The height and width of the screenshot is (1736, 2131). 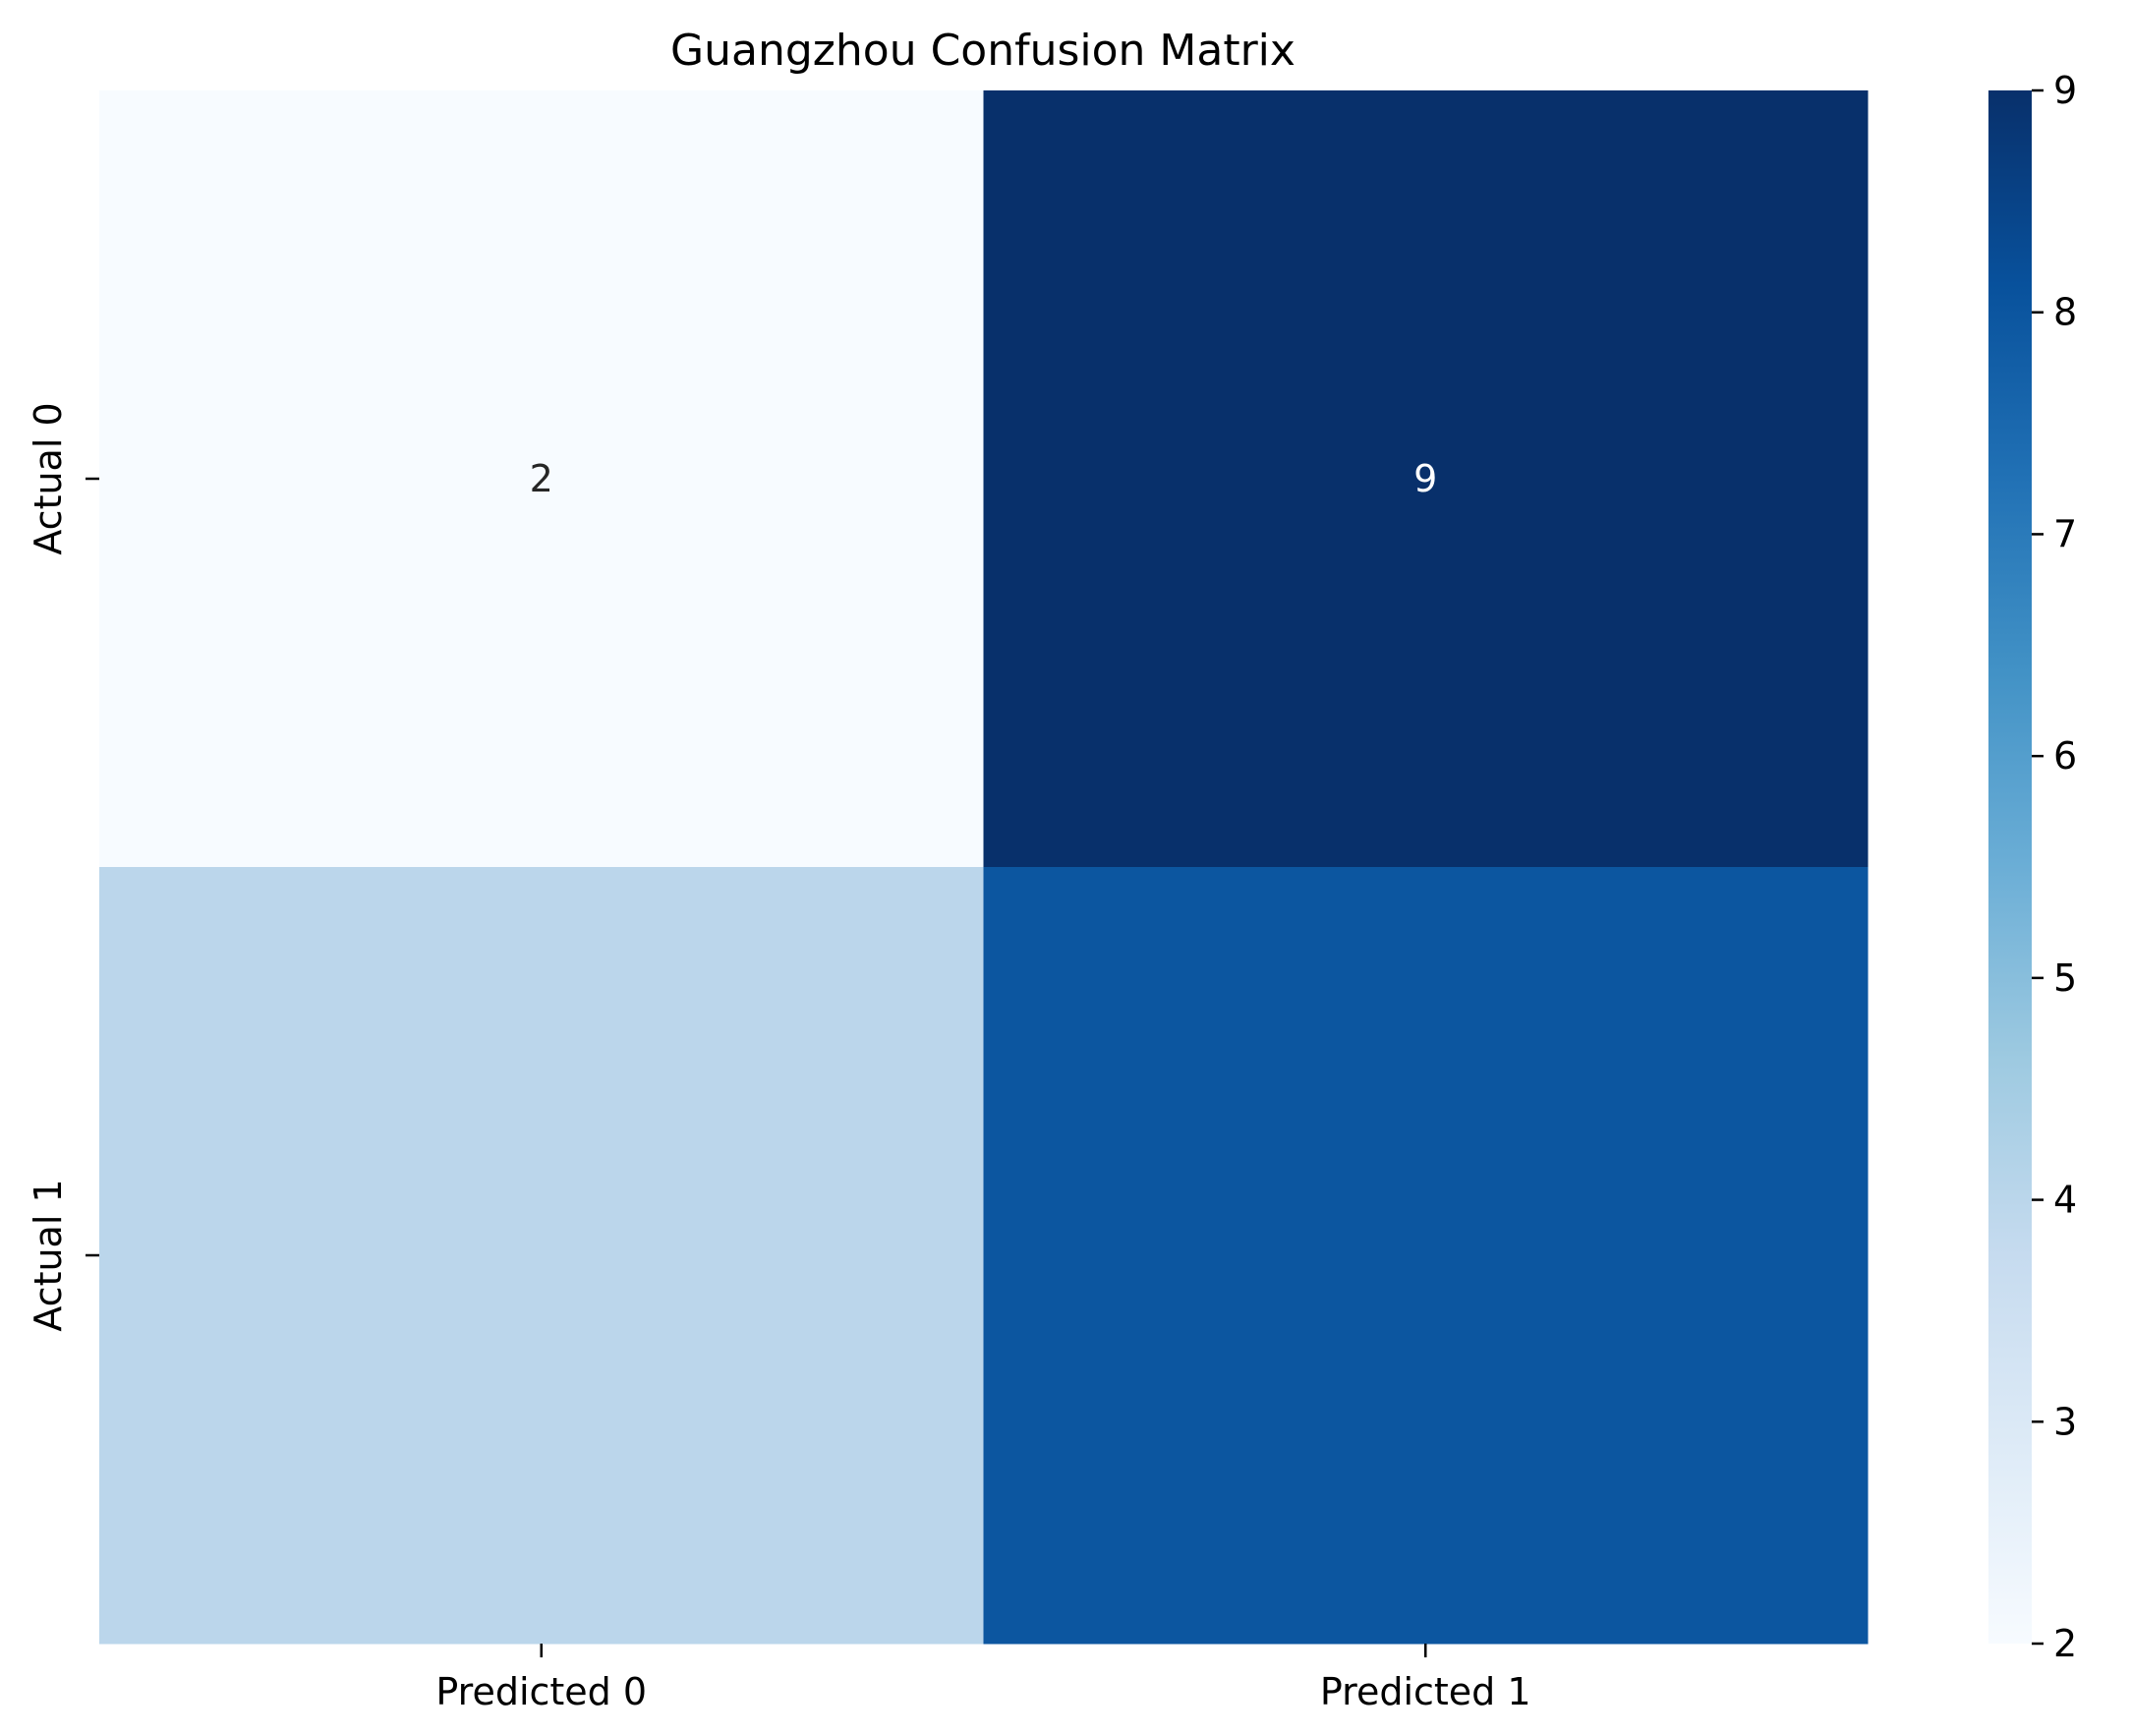 What do you see at coordinates (2065, 978) in the screenshot?
I see `colorbar-tick-label: 5` at bounding box center [2065, 978].